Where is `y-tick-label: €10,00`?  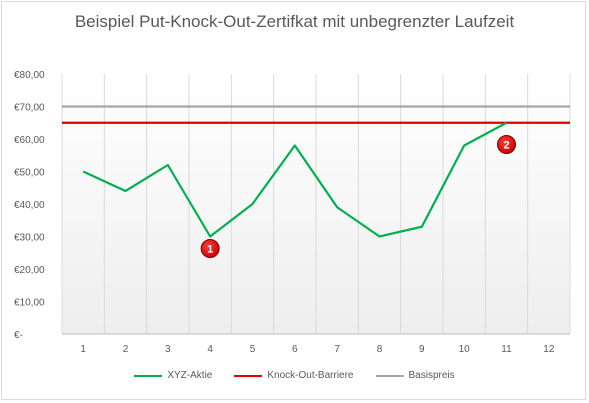 y-tick-label: €10,00 is located at coordinates (29, 303).